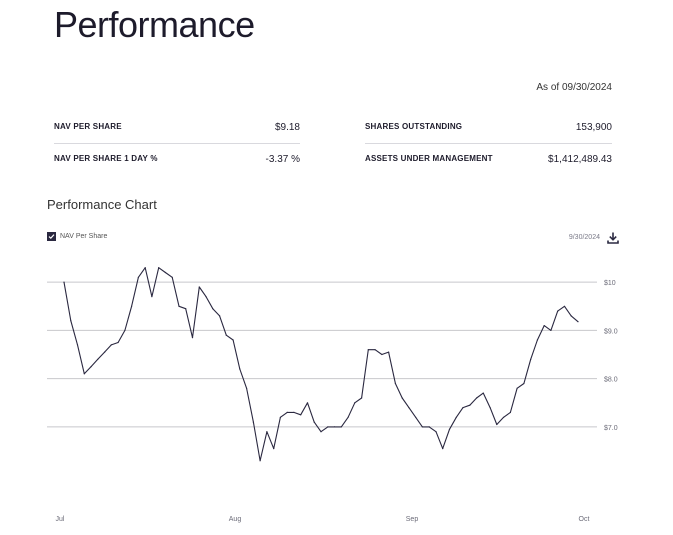  Describe the element at coordinates (106, 158) in the screenshot. I see `stat-label: NAV PER SHARE 1 DAY %` at that location.